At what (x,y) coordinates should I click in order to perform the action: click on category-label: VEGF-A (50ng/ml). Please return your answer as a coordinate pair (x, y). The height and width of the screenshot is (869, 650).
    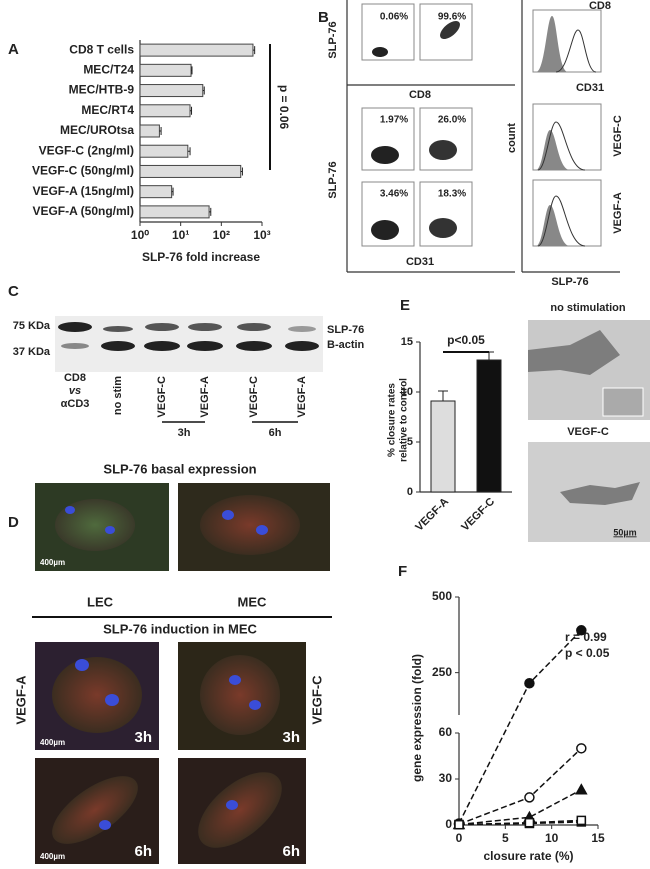
    Looking at the image, I should click on (83, 211).